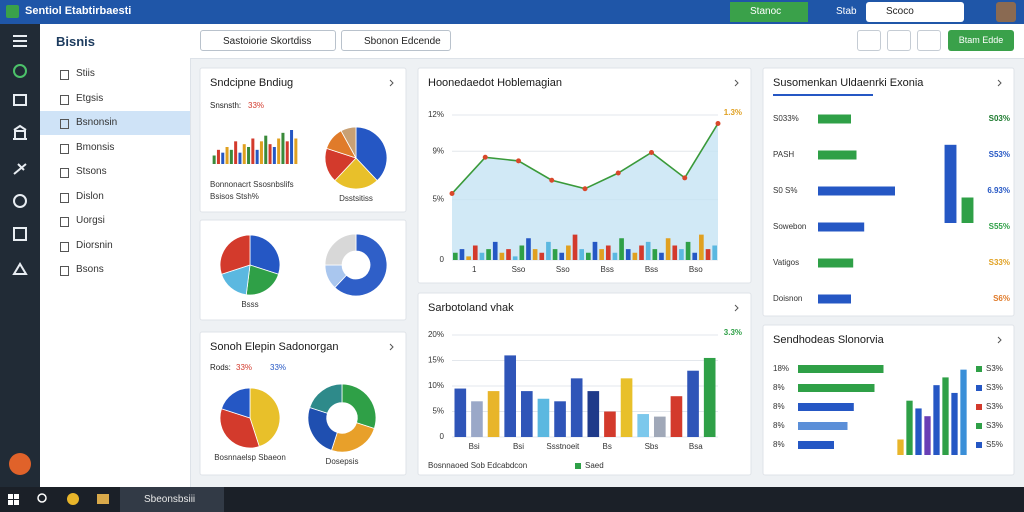 The height and width of the screenshot is (512, 1024). What do you see at coordinates (899, 40) in the screenshot?
I see `sort-button` at bounding box center [899, 40].